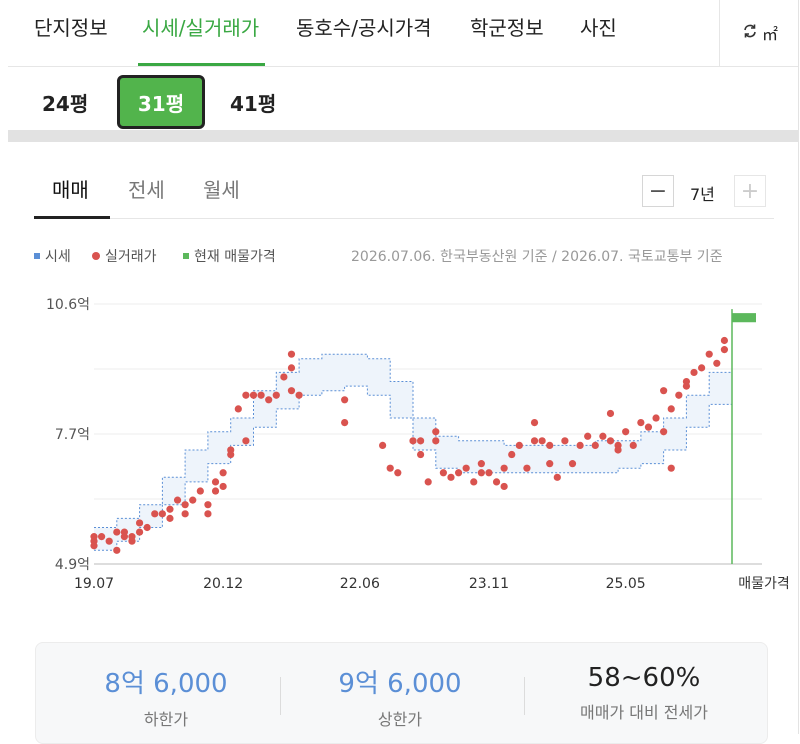 The height and width of the screenshot is (744, 800). Describe the element at coordinates (201, 28) in the screenshot. I see `tab-price-deals: 시세/실거래가` at that location.